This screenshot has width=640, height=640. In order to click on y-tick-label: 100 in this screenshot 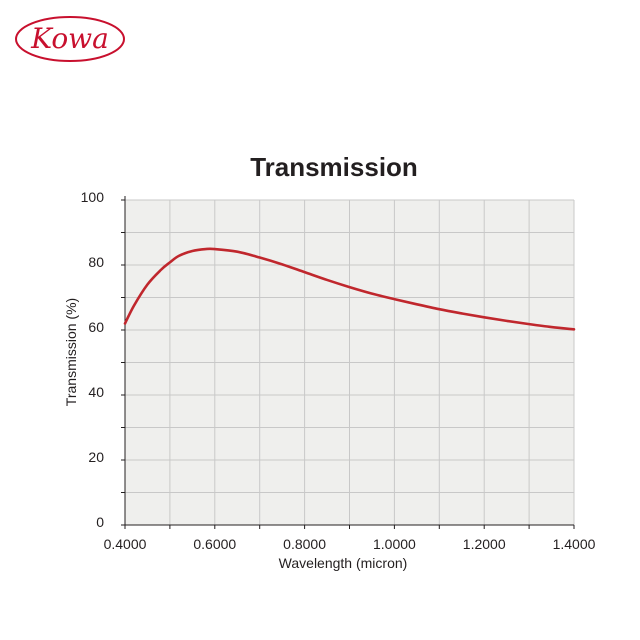, I will do `click(93, 197)`.